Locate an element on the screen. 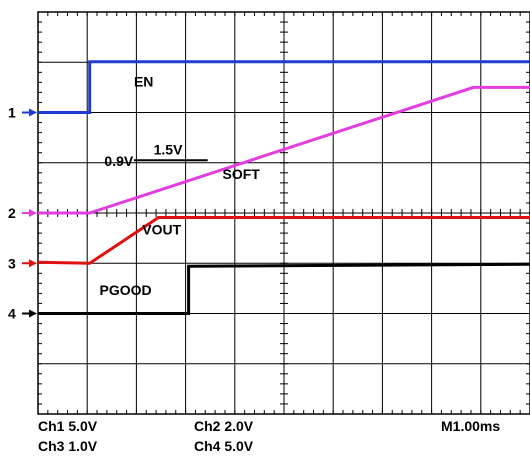 The image size is (530, 457). annotation-1-5v: 1.5V is located at coordinates (168, 150).